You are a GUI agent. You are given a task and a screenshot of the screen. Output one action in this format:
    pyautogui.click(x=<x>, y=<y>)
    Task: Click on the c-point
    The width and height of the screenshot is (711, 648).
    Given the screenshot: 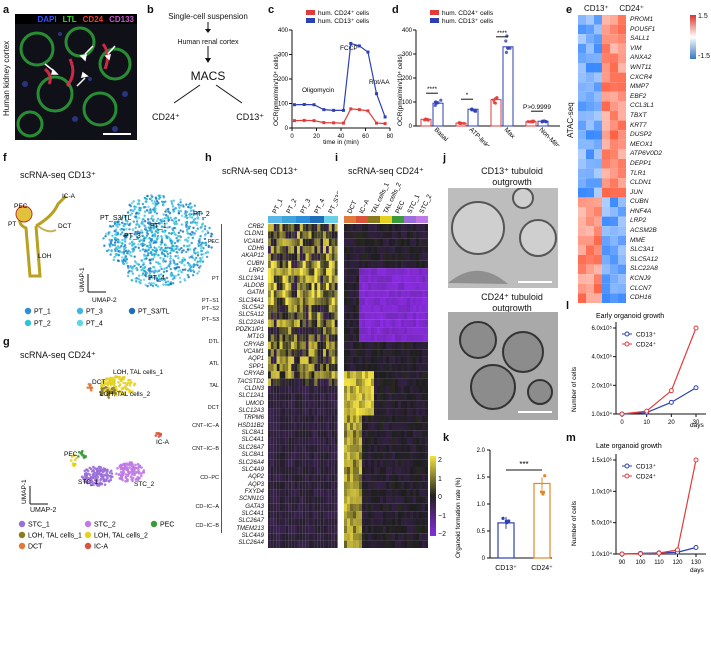 What is the action you would take?
    pyautogui.click(x=368, y=52)
    